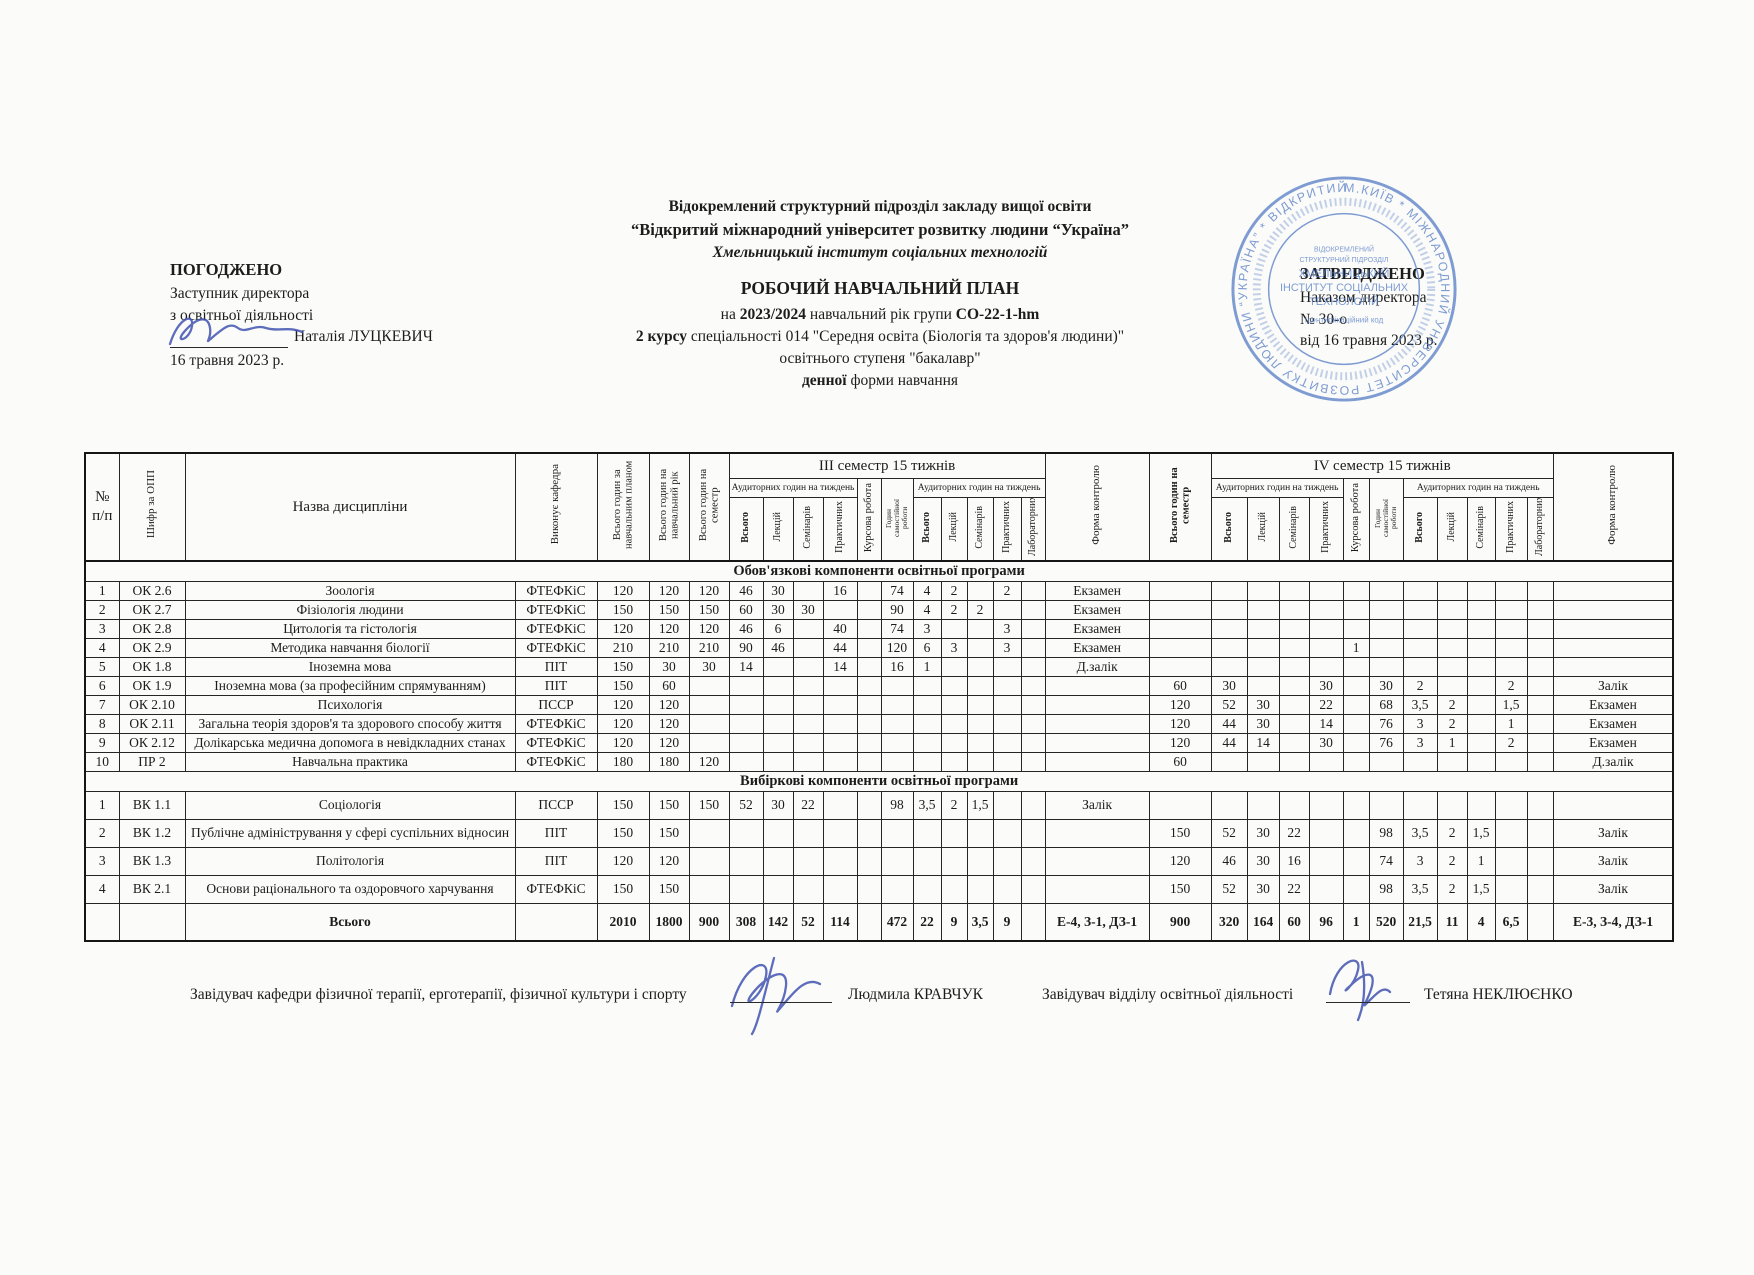  What do you see at coordinates (897, 922) in the screenshot?
I see `s3-selfstudy-cell: 472` at bounding box center [897, 922].